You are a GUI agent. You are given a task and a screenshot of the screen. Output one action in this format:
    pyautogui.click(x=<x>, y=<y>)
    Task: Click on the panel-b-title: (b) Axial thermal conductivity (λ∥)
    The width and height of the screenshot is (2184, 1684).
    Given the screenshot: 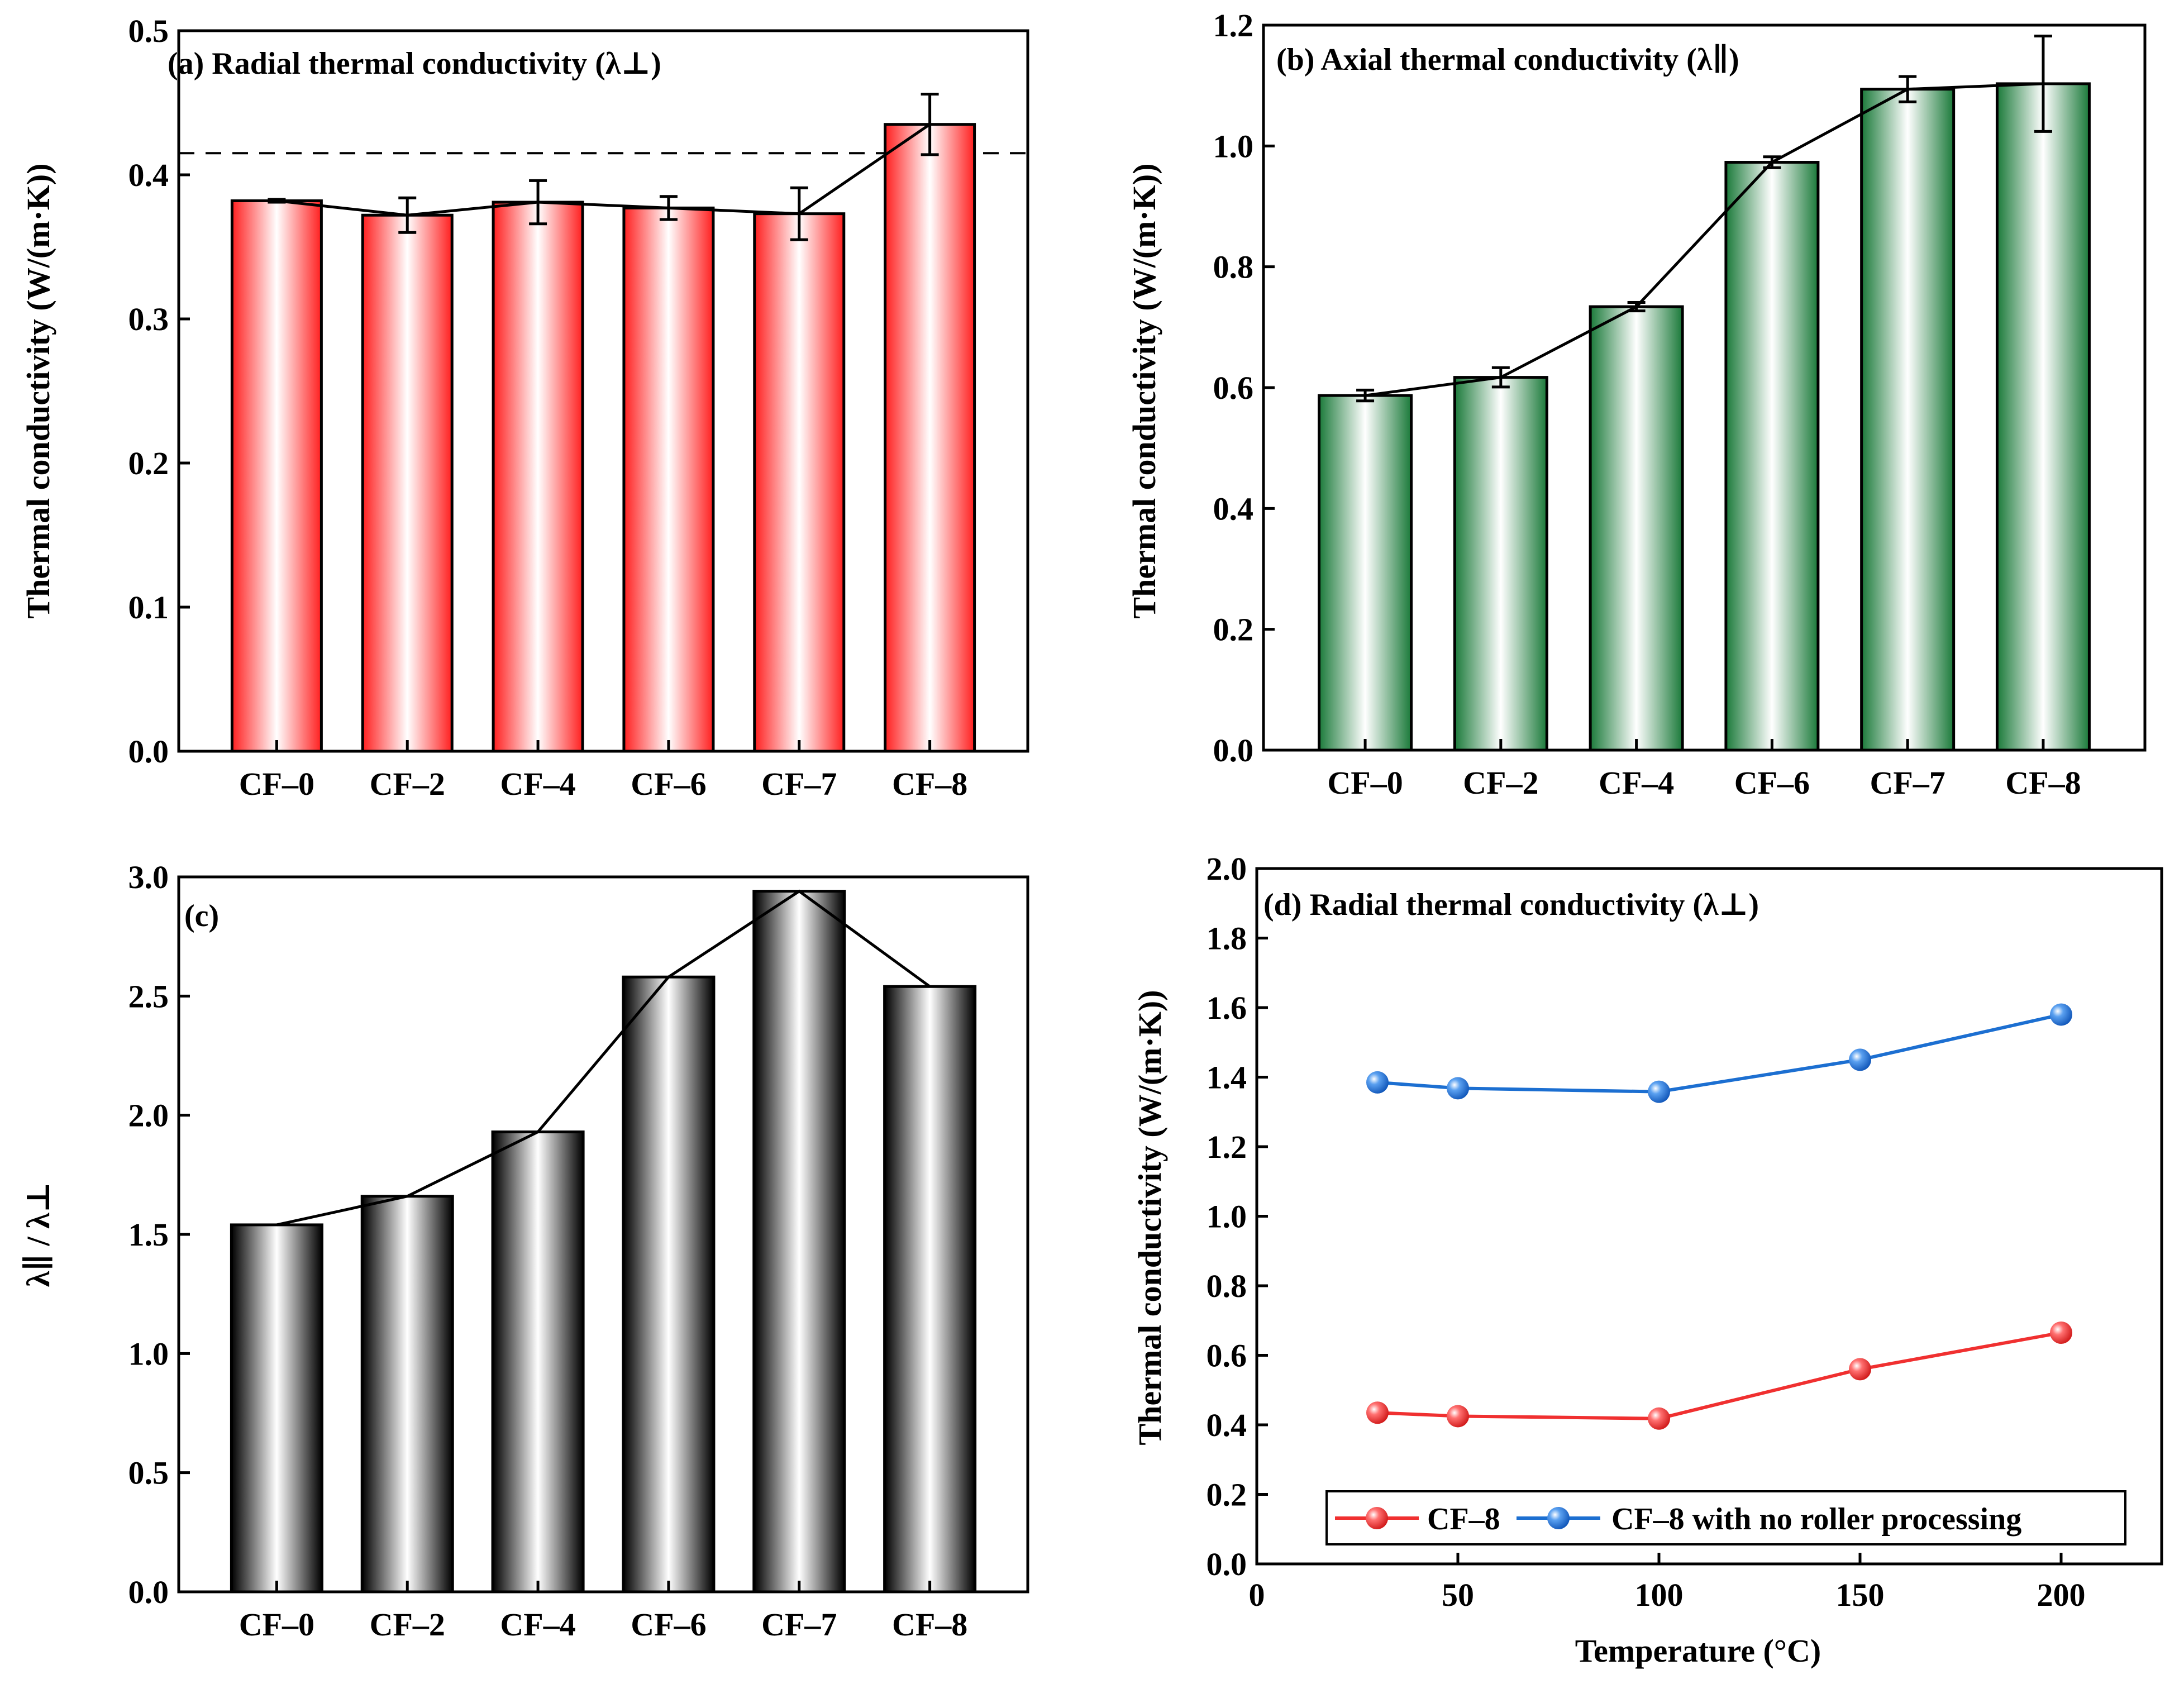 What is the action you would take?
    pyautogui.click(x=1507, y=59)
    